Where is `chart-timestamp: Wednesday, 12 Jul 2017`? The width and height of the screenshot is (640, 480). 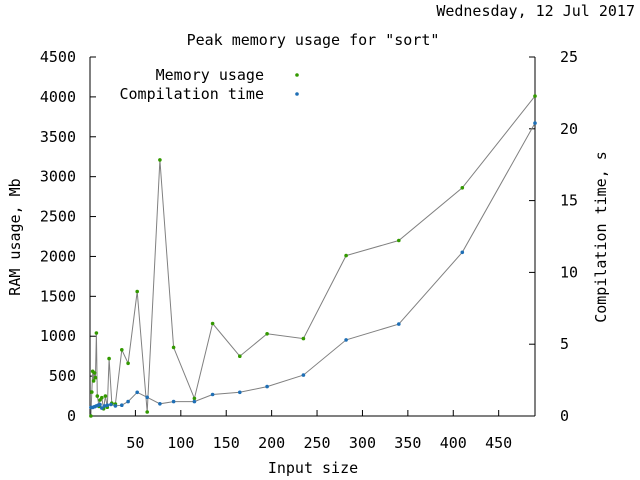 chart-timestamp: Wednesday, 12 Jul 2017 is located at coordinates (535, 11).